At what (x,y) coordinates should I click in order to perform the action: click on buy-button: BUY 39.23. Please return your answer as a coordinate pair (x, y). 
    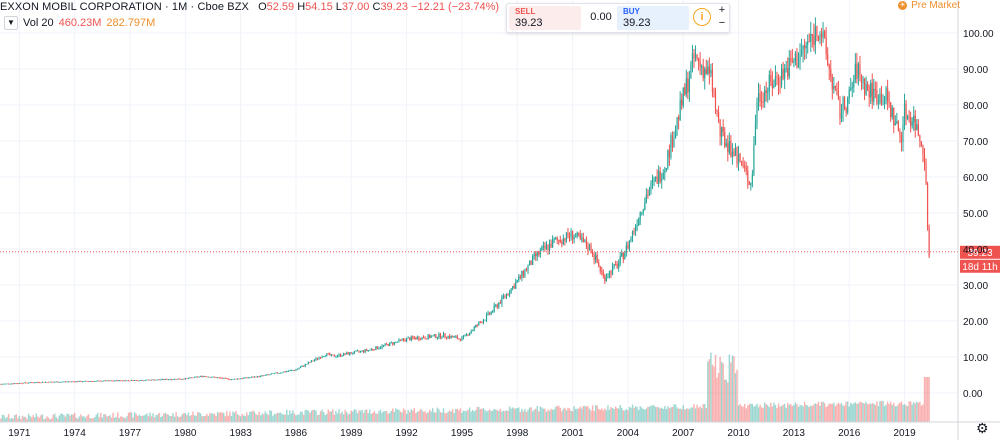
    Looking at the image, I should click on (653, 18).